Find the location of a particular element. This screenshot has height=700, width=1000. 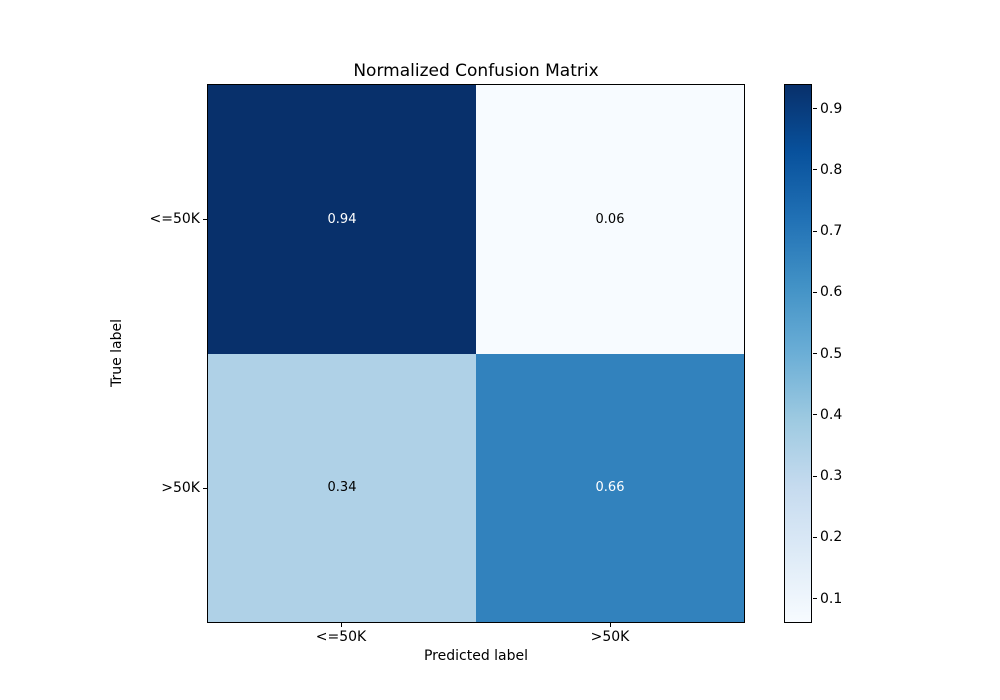

cell-value-label: 0.66 is located at coordinates (610, 488).